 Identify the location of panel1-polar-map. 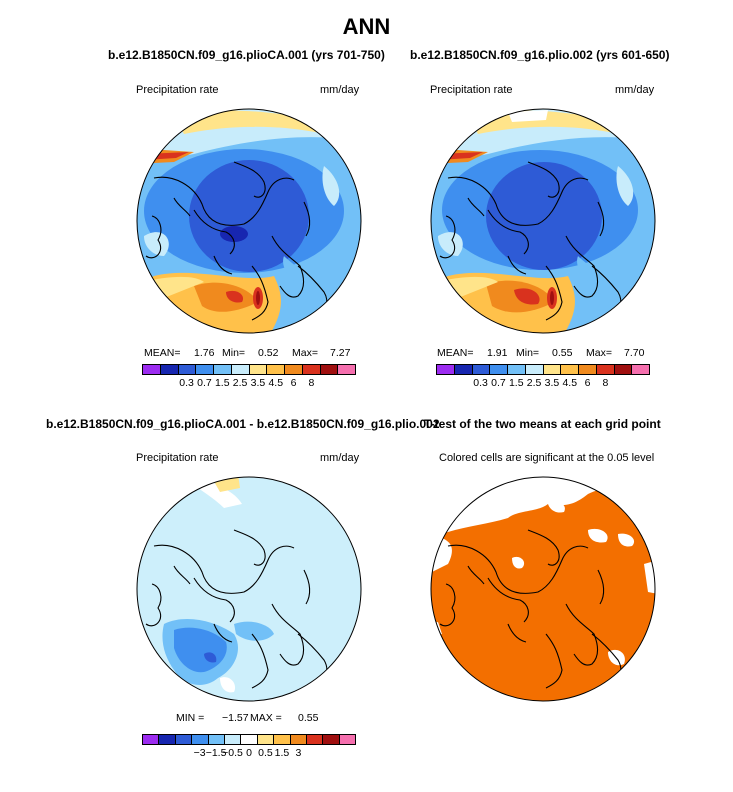
(249, 221).